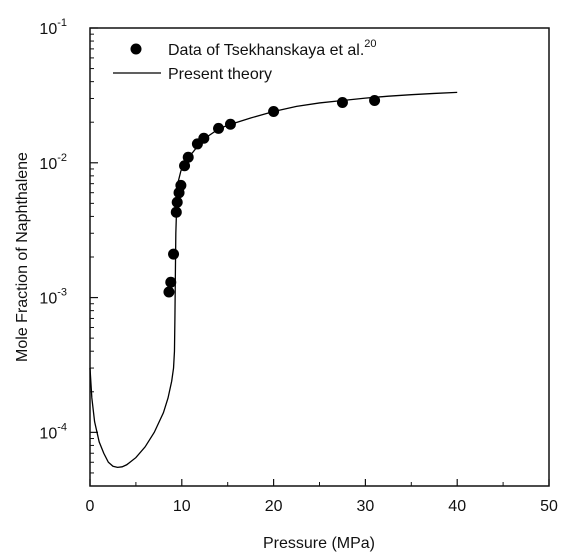 The height and width of the screenshot is (554, 563). I want to click on x-tick-label: 50, so click(549, 506).